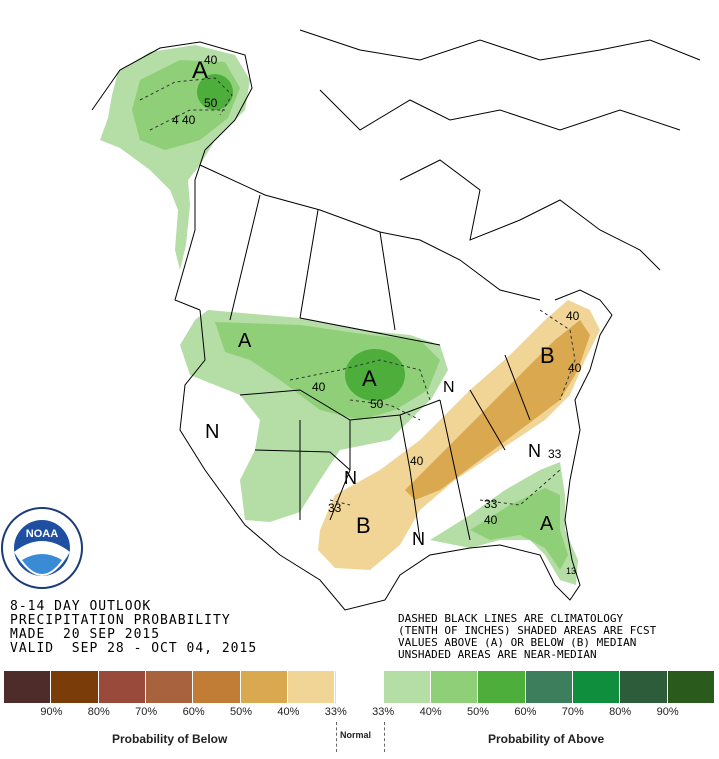  What do you see at coordinates (573, 316) in the screenshot?
I see `ne-40a-label: 40` at bounding box center [573, 316].